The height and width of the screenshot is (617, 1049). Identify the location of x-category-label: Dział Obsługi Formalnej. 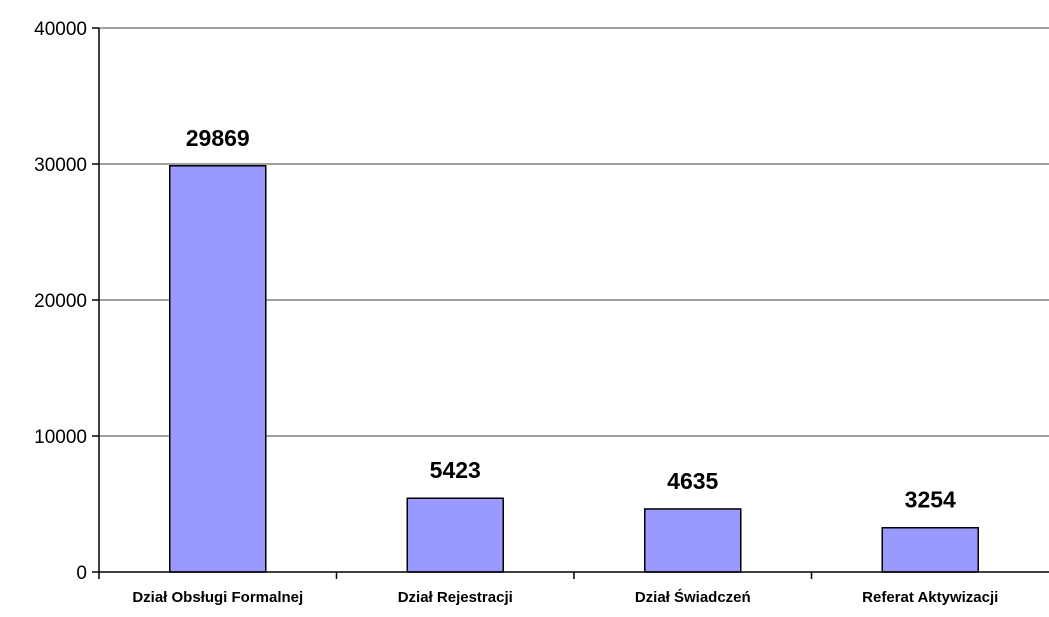
(217, 597).